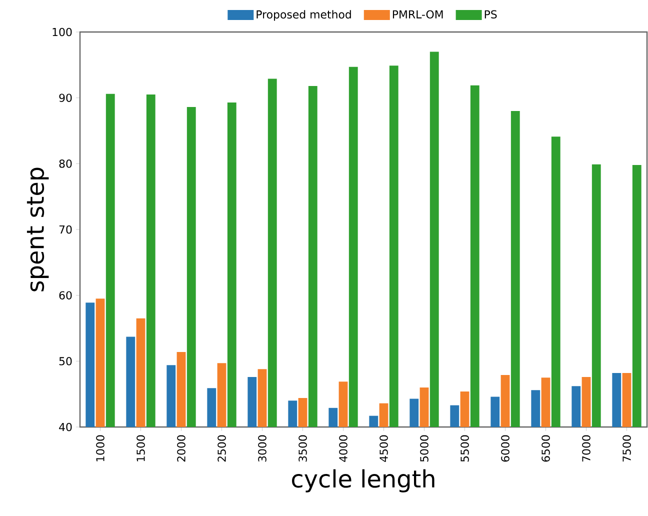 The width and height of the screenshot is (648, 516). Describe the element at coordinates (65, 295) in the screenshot. I see `y-tick-label: 60` at that location.